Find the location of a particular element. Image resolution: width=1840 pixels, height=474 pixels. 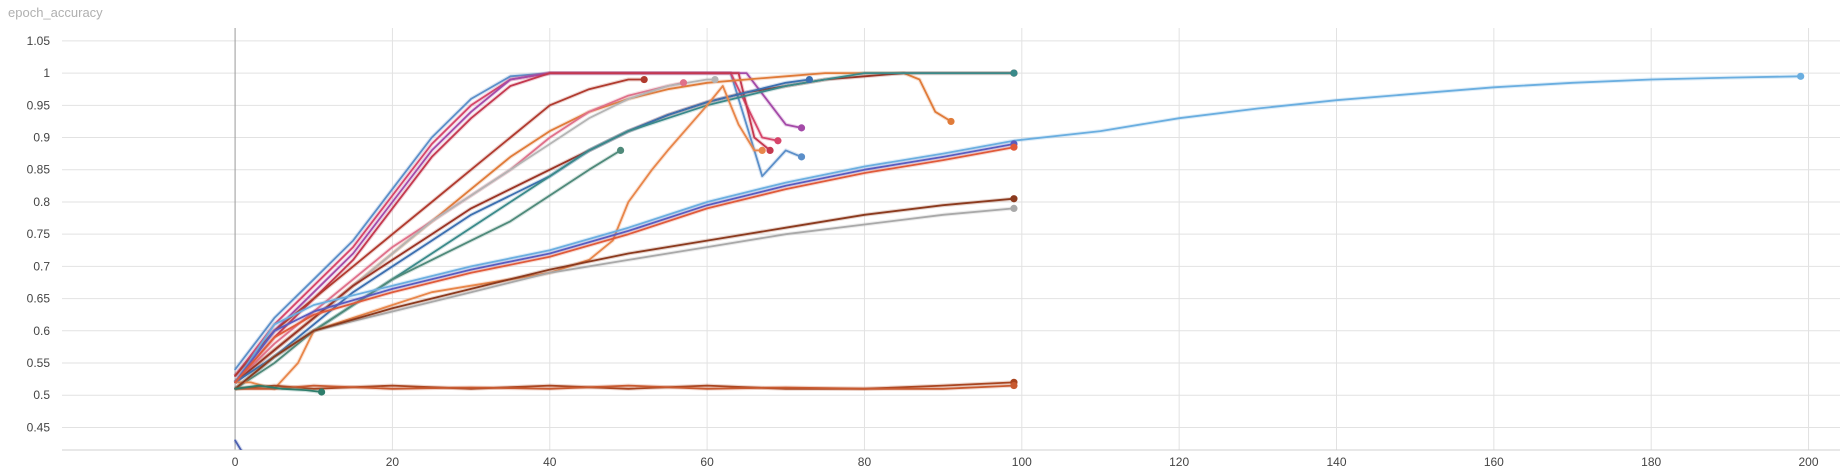

x-tick-label: 180 is located at coordinates (1651, 462).